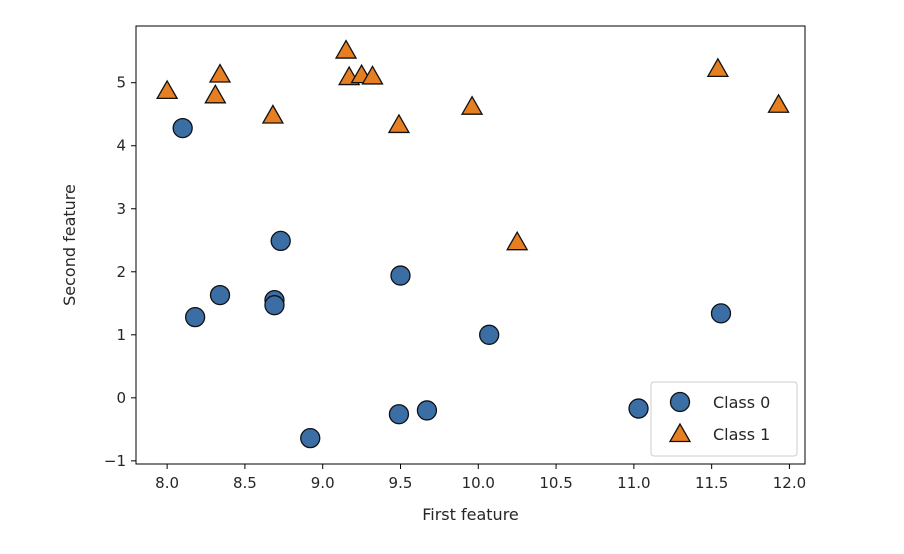 This screenshot has width=904, height=554. What do you see at coordinates (789, 483) in the screenshot?
I see `x-tick-label: 12.0` at bounding box center [789, 483].